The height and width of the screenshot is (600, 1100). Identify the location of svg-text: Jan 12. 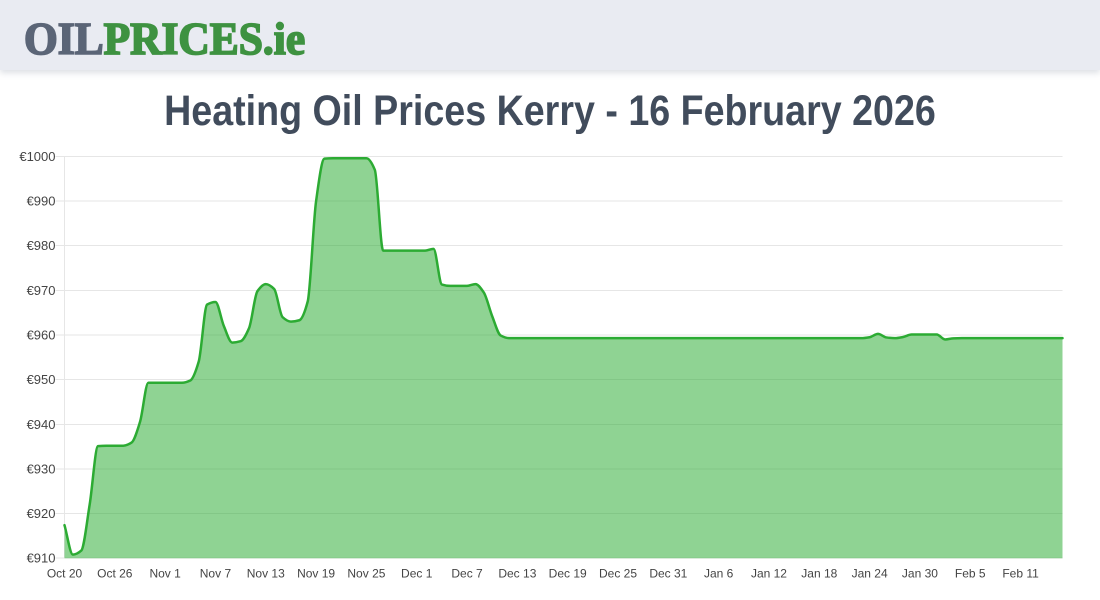
(769, 574).